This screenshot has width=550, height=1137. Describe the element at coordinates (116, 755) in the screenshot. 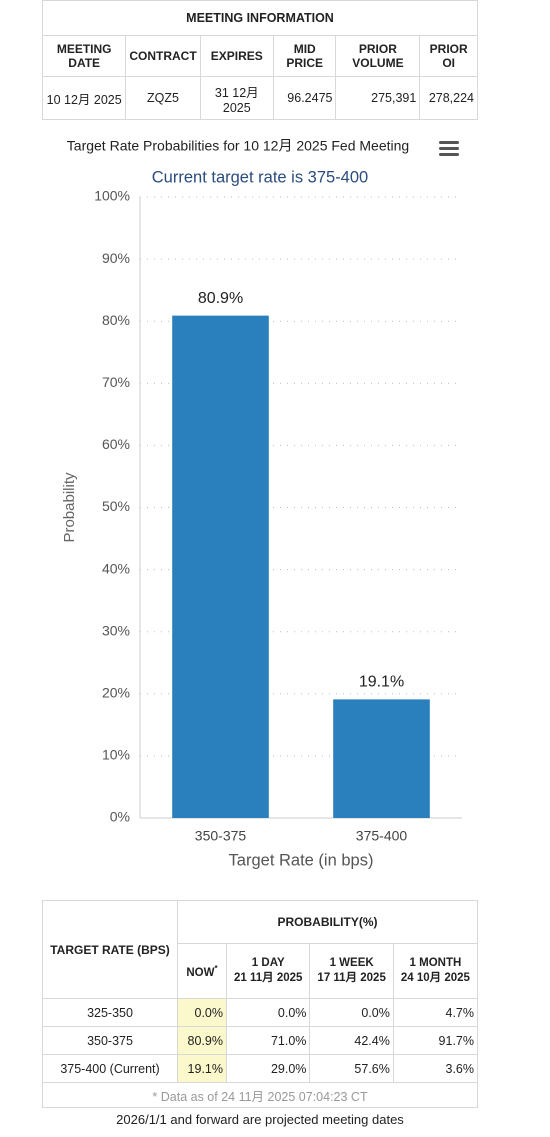

I see `y-tick-label: 10%` at that location.